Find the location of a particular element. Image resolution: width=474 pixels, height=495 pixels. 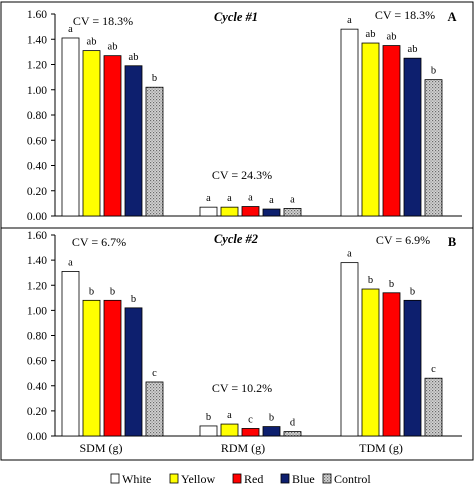

significance-letter: d is located at coordinates (293, 423).